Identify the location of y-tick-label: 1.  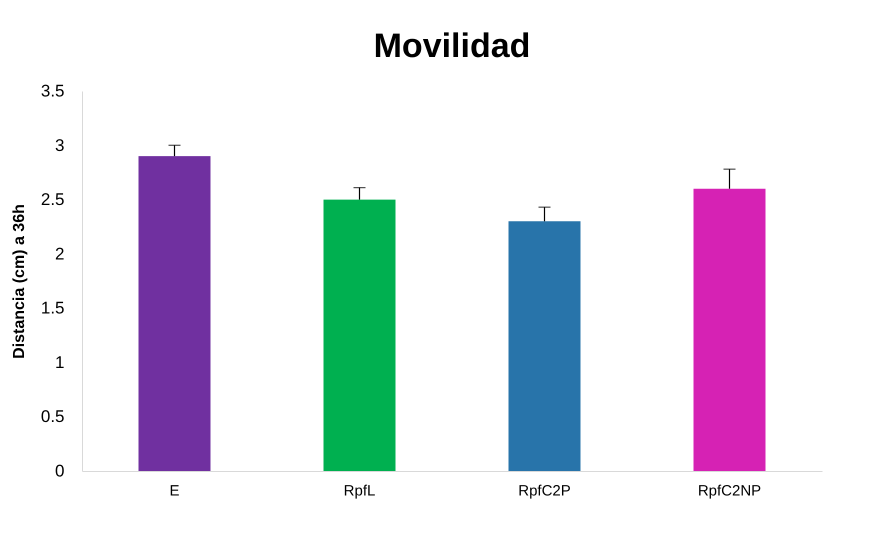
(59, 362).